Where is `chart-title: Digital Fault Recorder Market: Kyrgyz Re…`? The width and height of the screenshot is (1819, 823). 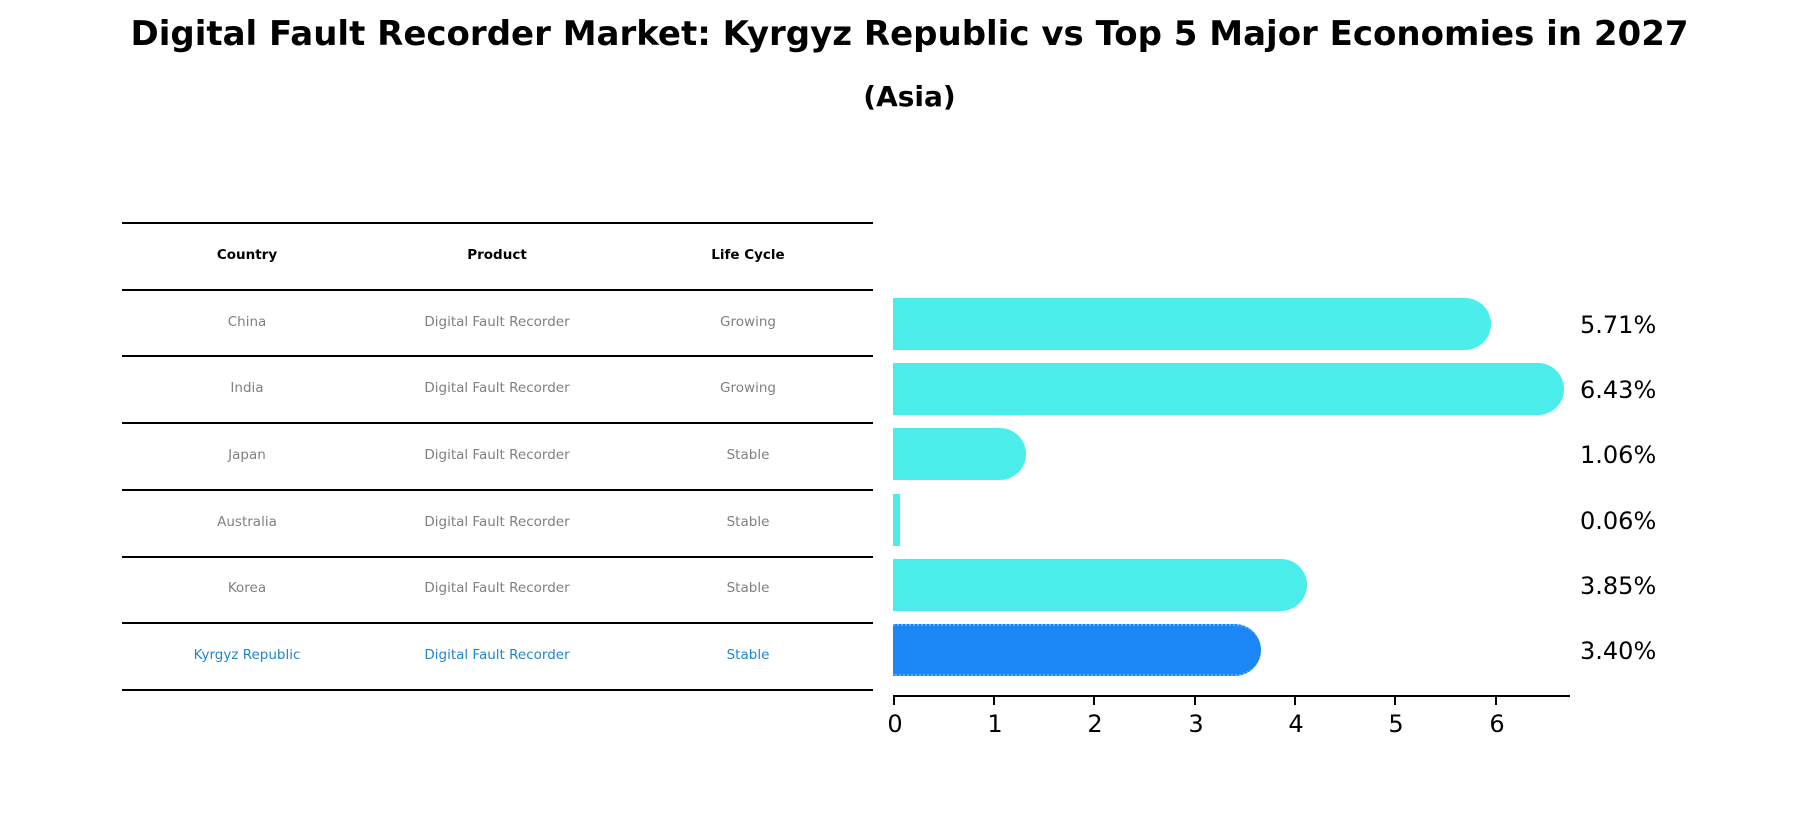
chart-title: Digital Fault Recorder Market: Kyrgyz Re… is located at coordinates (909, 34).